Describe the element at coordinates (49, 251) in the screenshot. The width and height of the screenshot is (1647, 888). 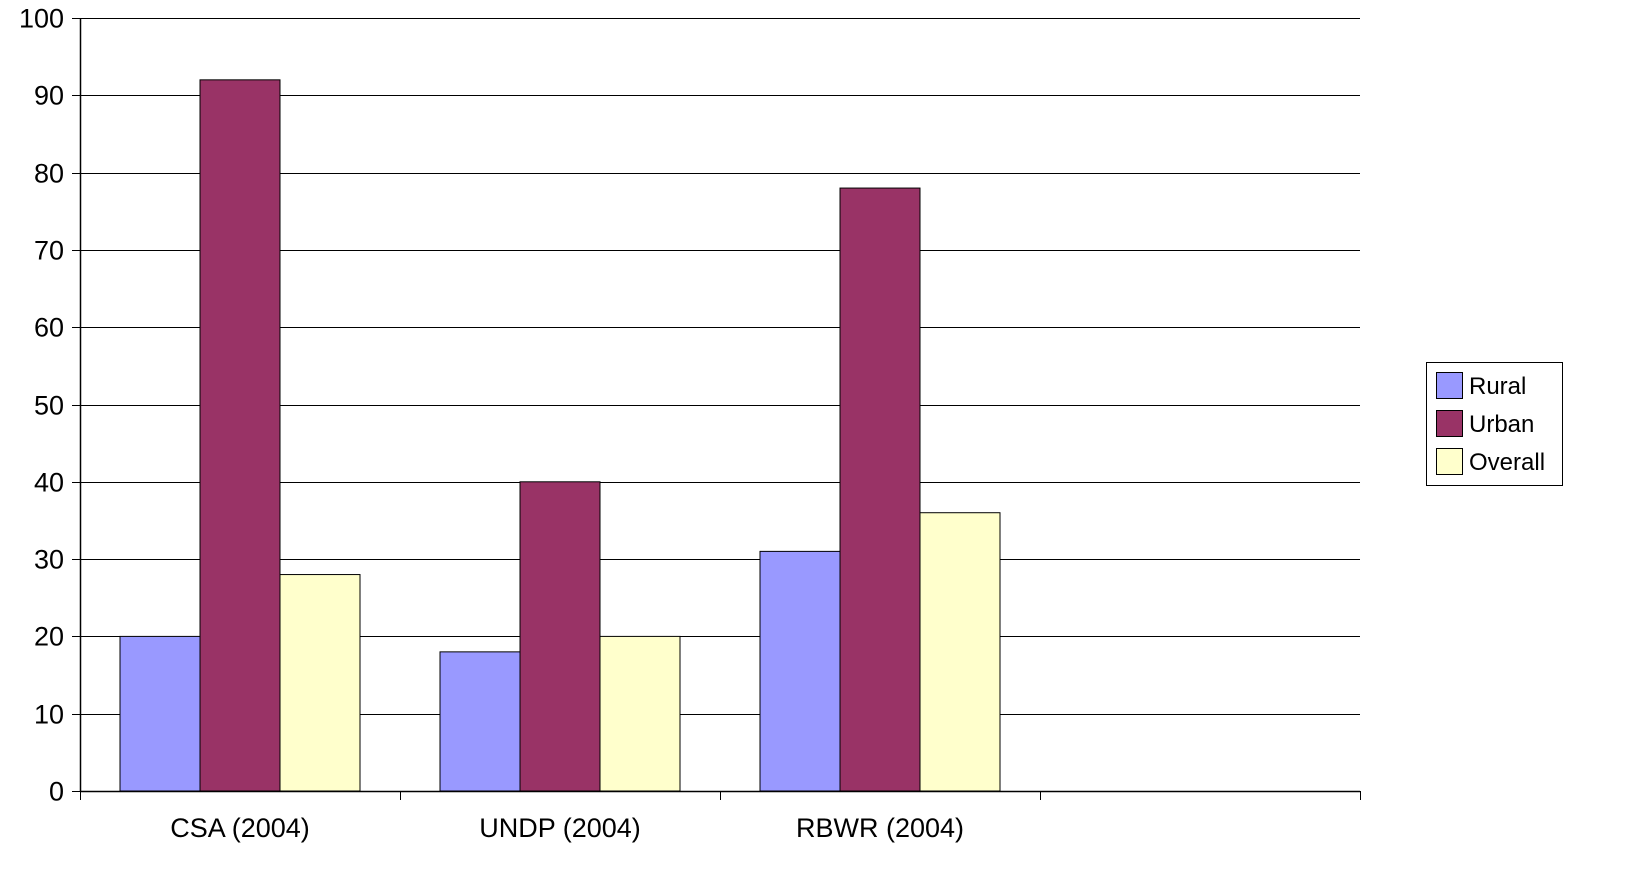
I see `y-tick-label: 70` at that location.